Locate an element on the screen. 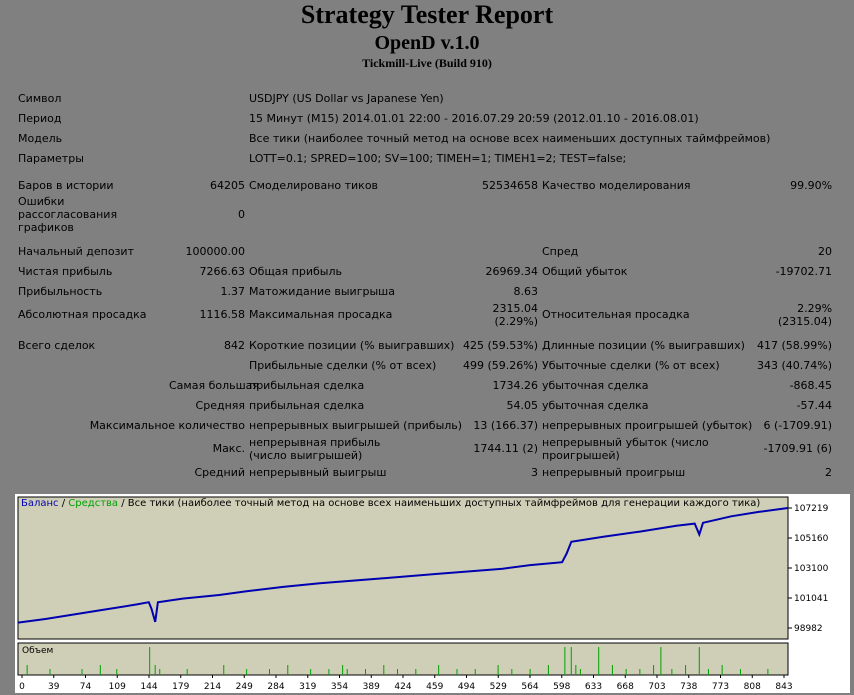  x-tick-label: 109 is located at coordinates (117, 687).